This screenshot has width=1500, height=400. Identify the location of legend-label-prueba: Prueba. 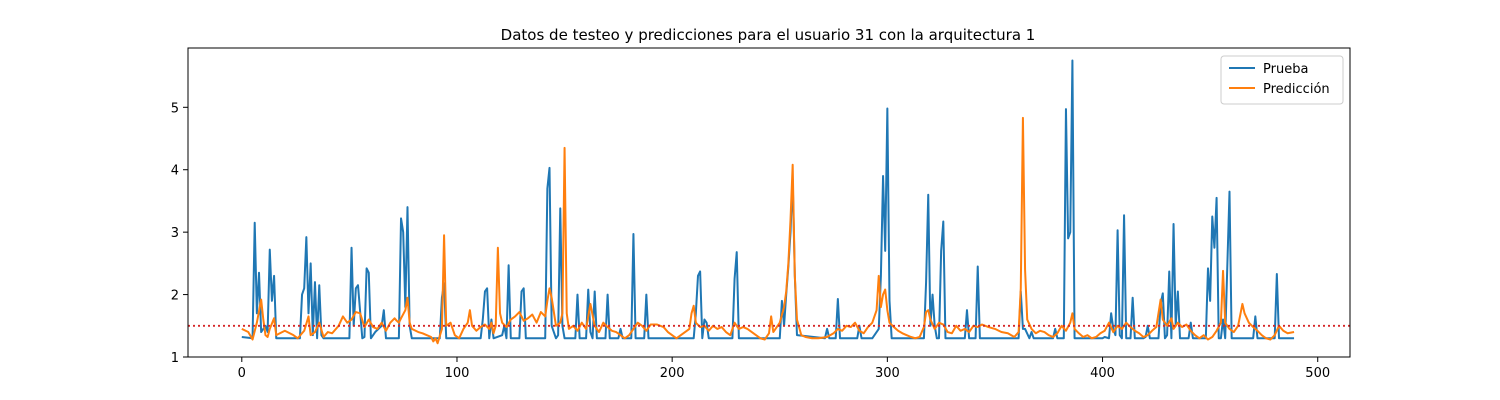
(1285, 69).